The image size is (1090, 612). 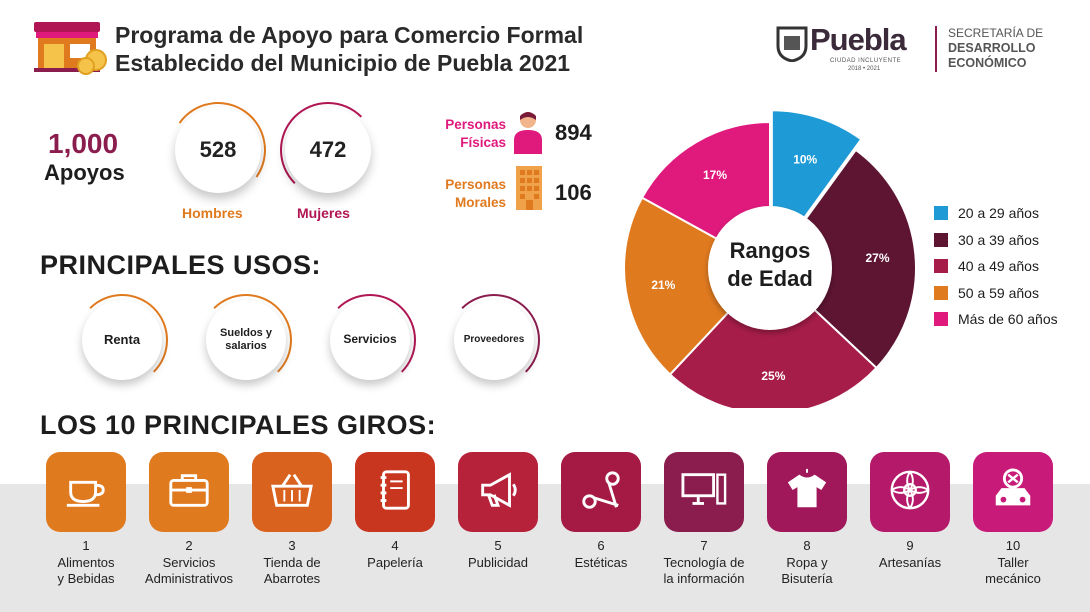 I want to click on legend-item: 30 a 39 años, so click(x=996, y=240).